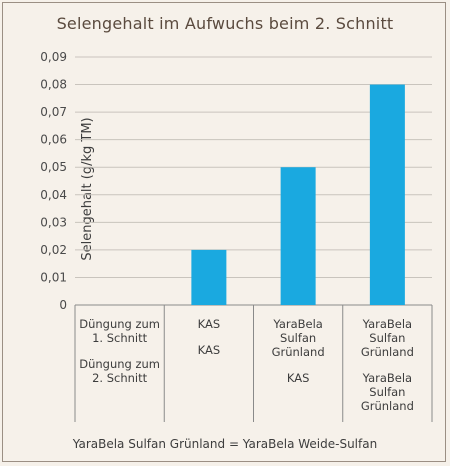 Image resolution: width=450 pixels, height=466 pixels. Describe the element at coordinates (208, 337) in the screenshot. I see `x-tick-label: KAS KAS` at that location.